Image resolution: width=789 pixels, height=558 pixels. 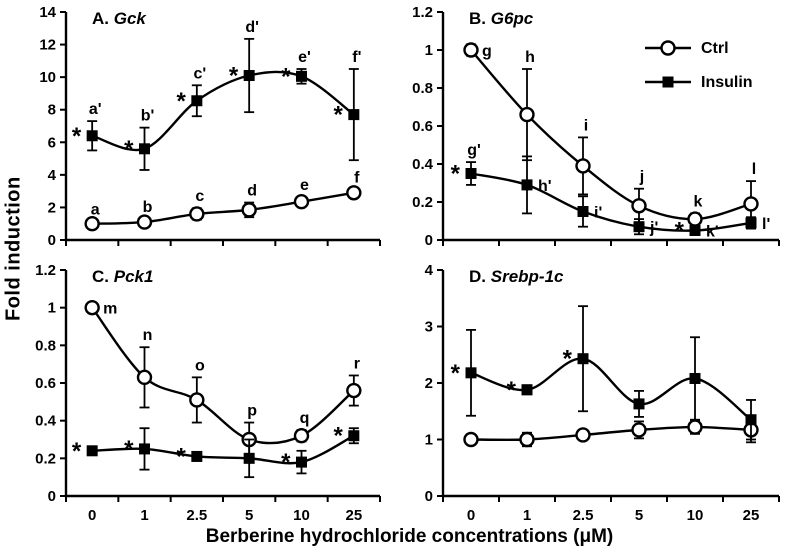 What do you see at coordinates (653, 228) in the screenshot?
I see `point-label: j'` at bounding box center [653, 228].